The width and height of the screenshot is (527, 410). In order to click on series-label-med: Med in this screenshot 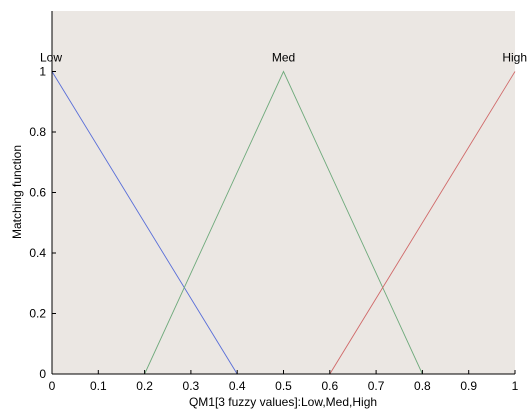, I will do `click(283, 58)`.